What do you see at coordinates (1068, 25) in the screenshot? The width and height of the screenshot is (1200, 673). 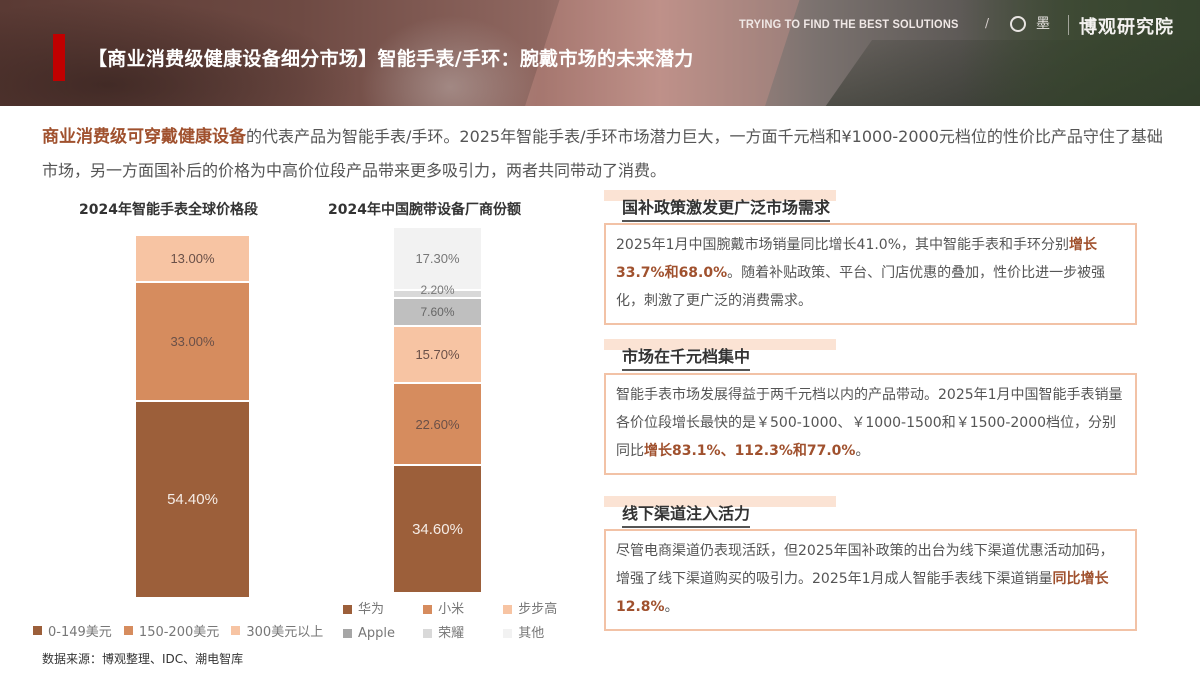 I see `logo-divider` at bounding box center [1068, 25].